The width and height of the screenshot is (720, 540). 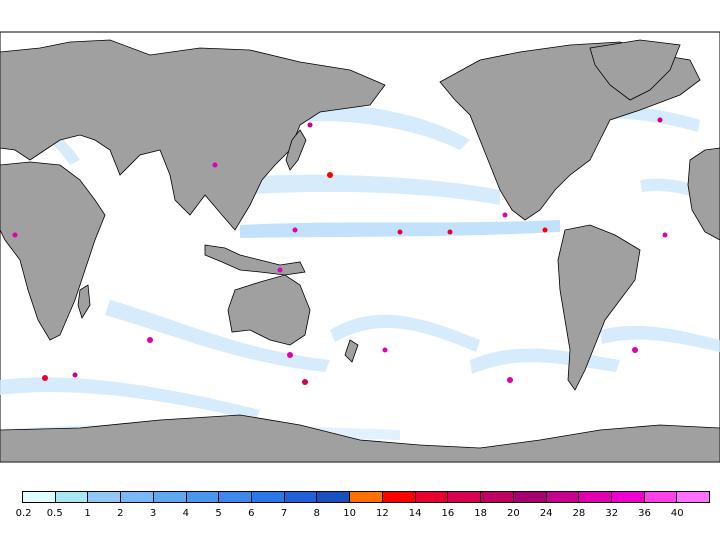 I want to click on legend-labels: 0.2 0.5 1 2 3 4 5 6 7 8 10 12 14 16 18 20 24 28 32 36 40, so click(x=363, y=515).